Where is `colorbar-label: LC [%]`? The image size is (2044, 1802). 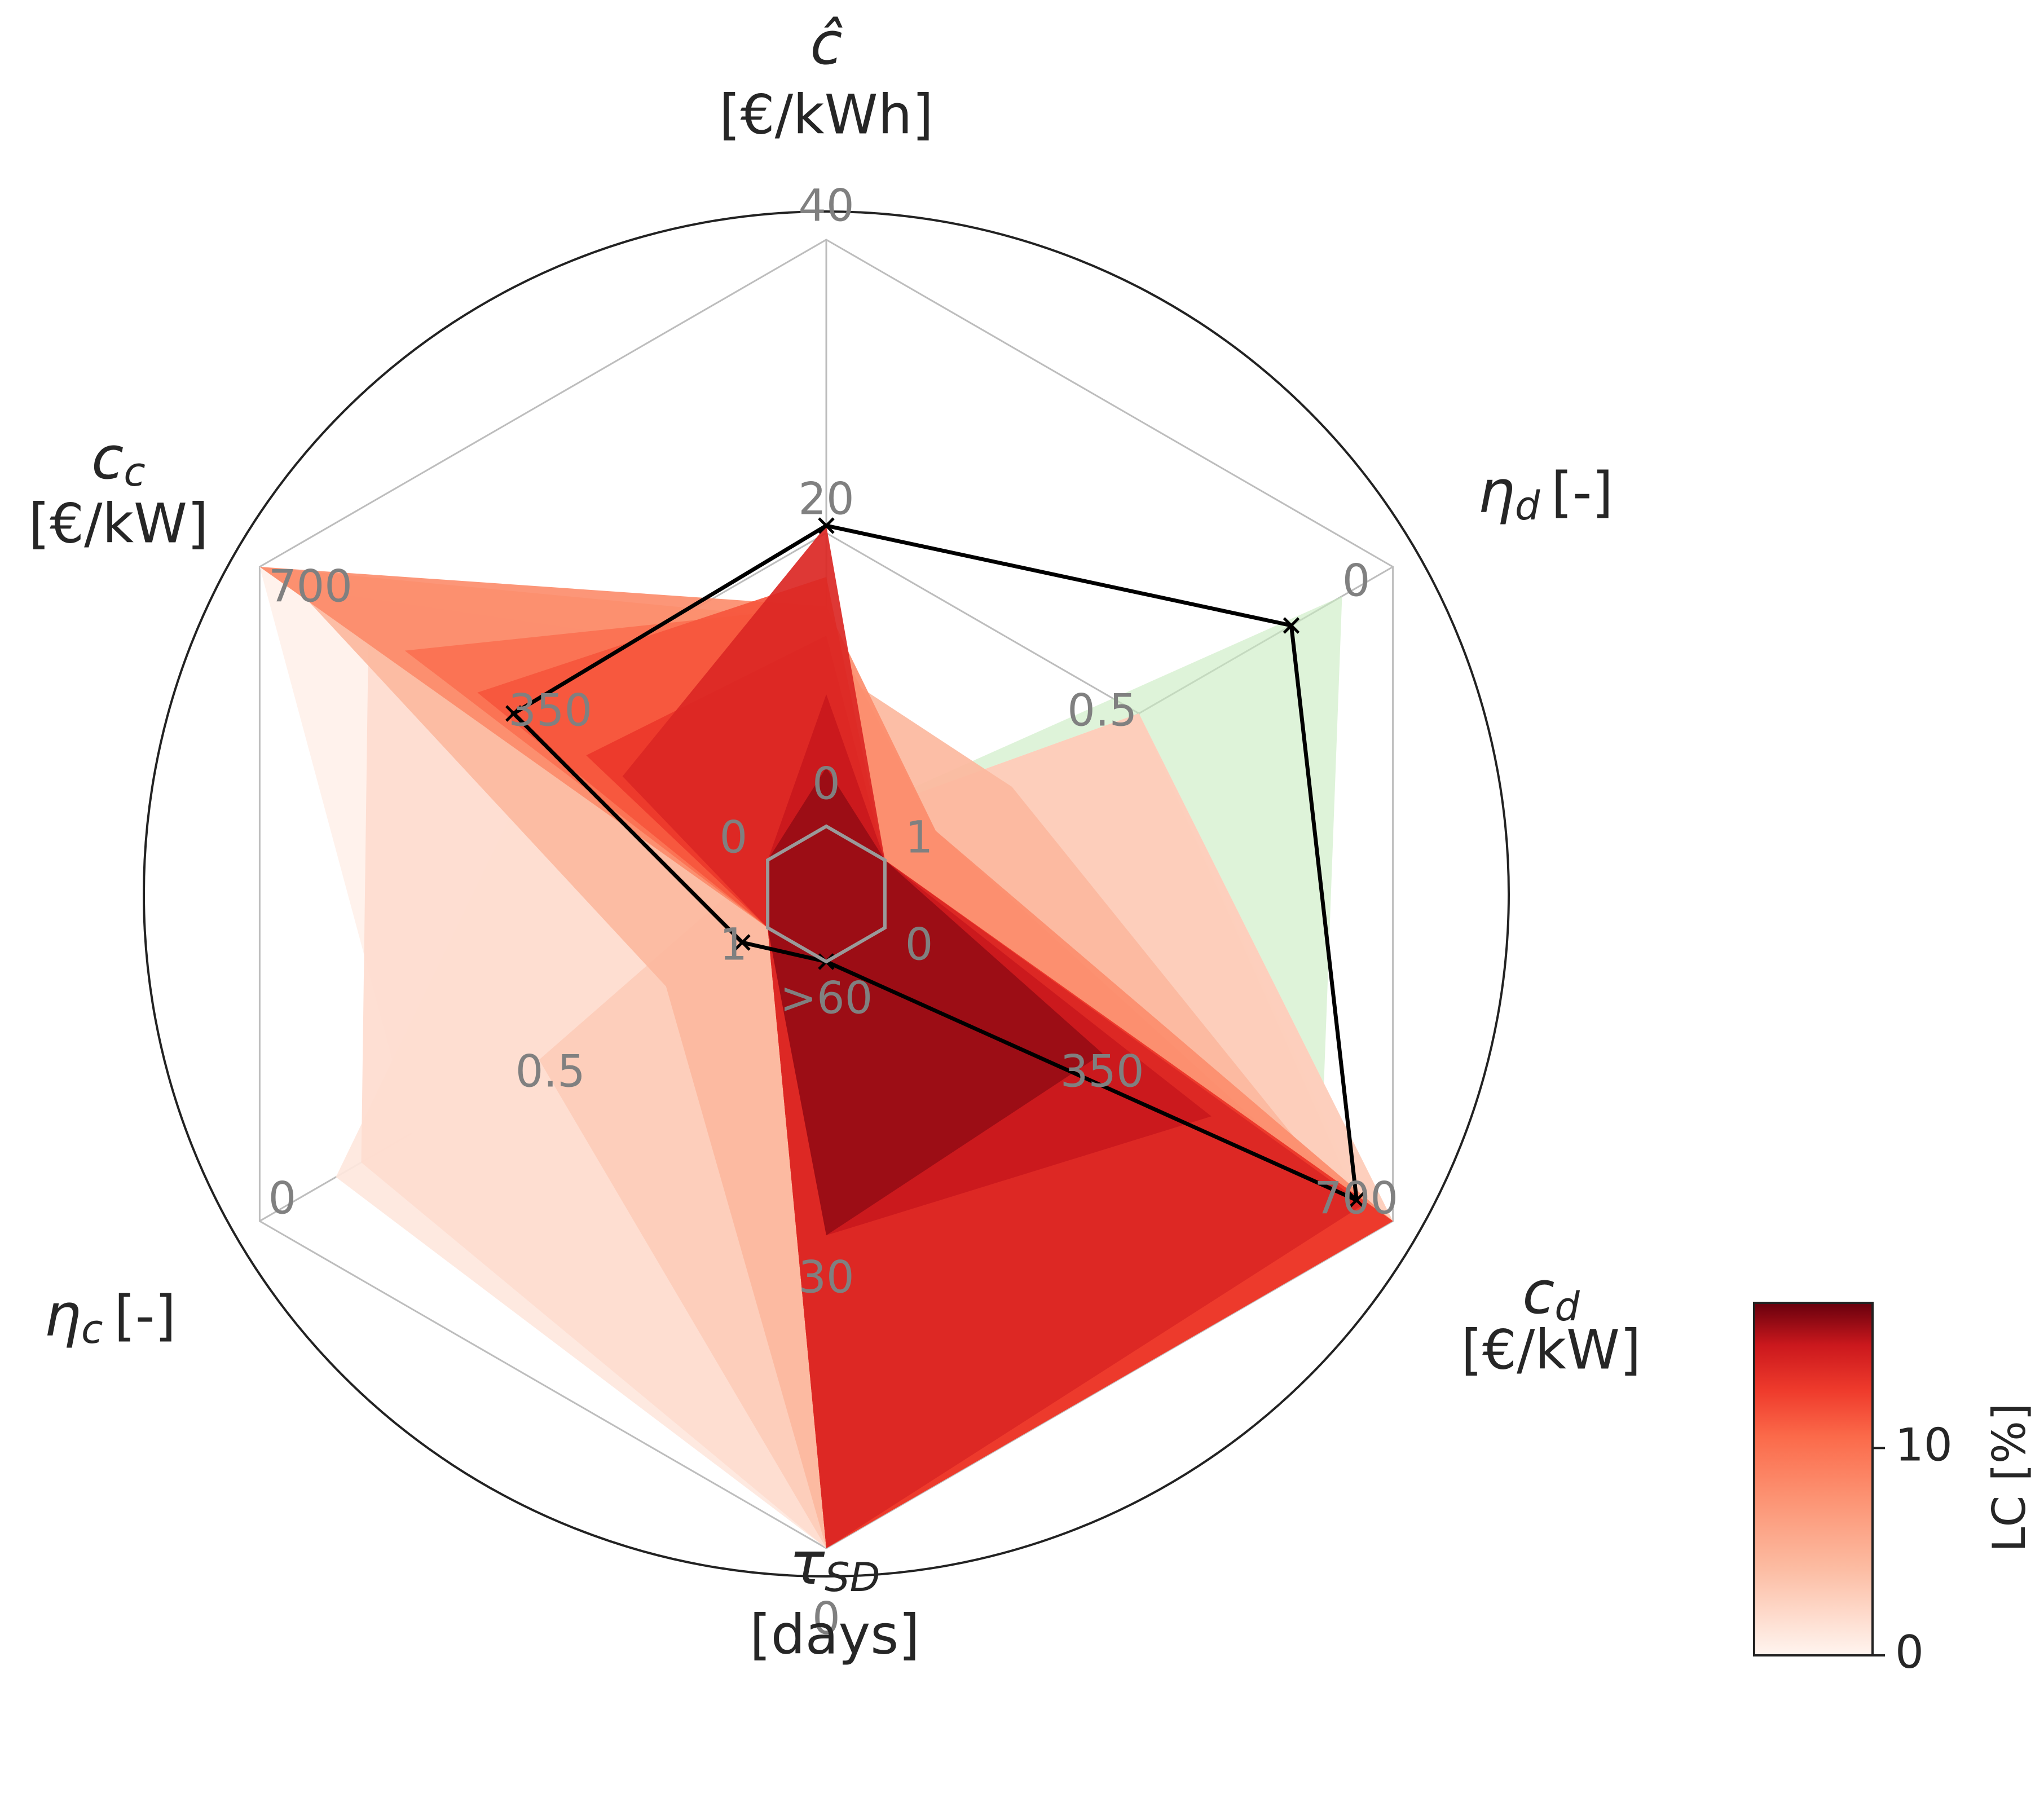
colorbar-label: LC [%] is located at coordinates (2009, 1477).